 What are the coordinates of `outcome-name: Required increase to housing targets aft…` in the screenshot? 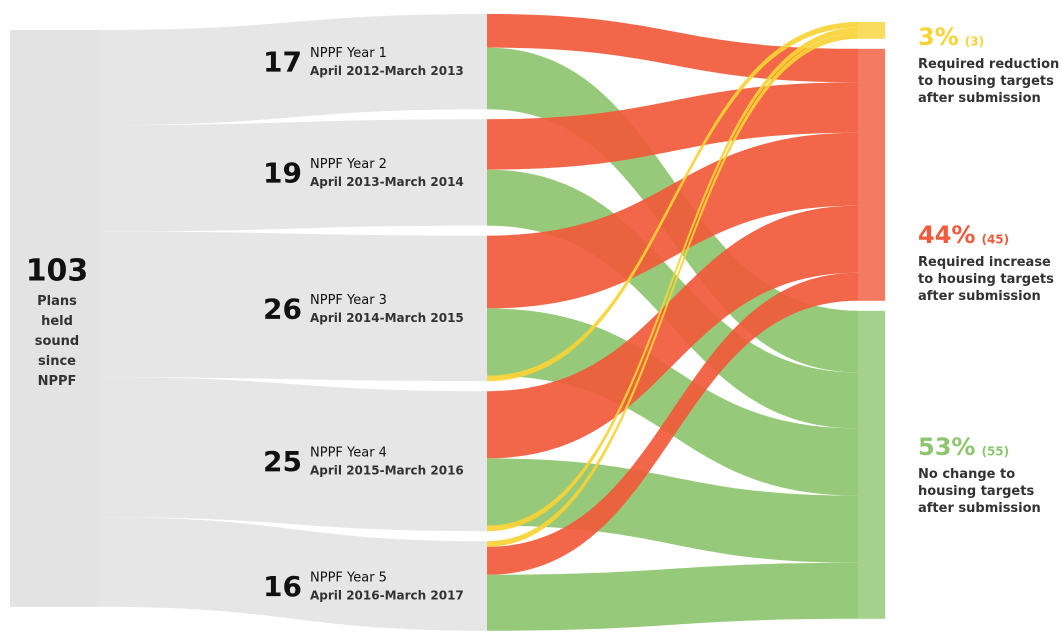 It's located at (986, 279).